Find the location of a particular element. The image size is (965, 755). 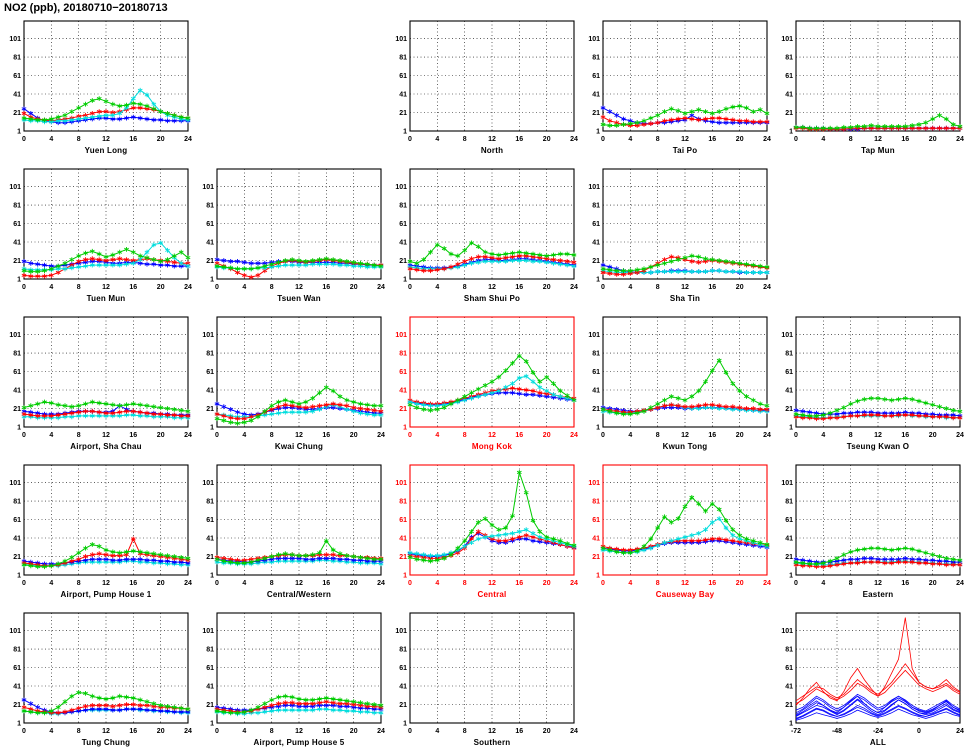

grid-cell: 1 21 41 61 81 101 0 4 8 12 16 20 24 Eastern is located at coordinates (868, 531).